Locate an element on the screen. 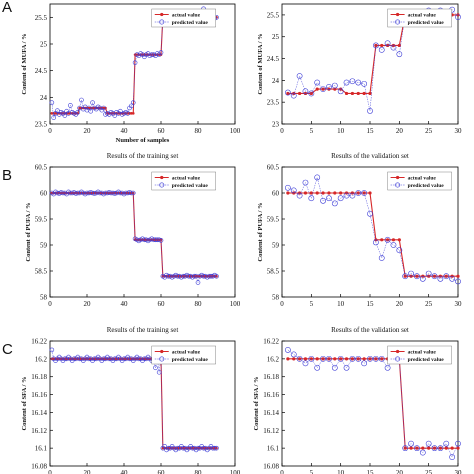 This screenshot has height=474, width=474. predicted-value-series is located at coordinates (373, 60).